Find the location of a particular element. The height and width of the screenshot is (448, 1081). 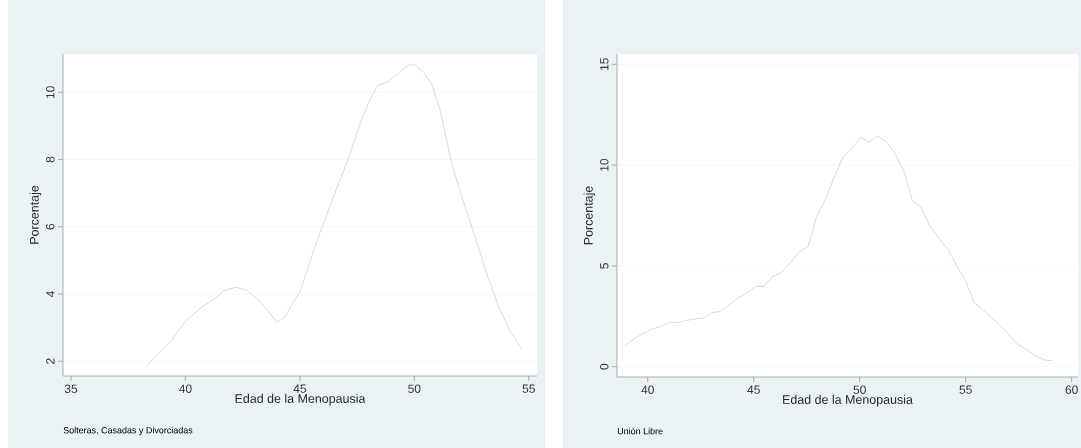

y-tick-label: 6 is located at coordinates (50, 226).